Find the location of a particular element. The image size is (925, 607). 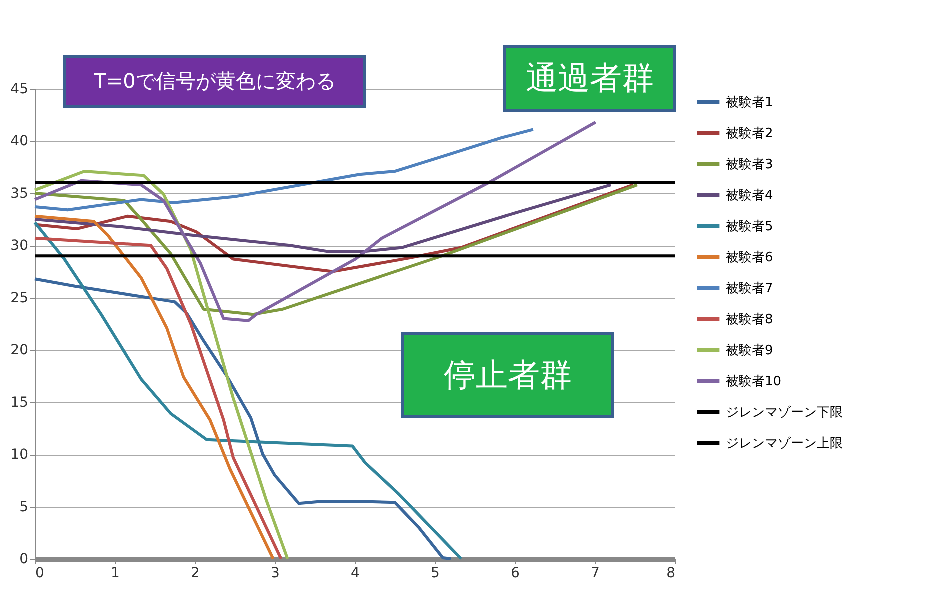

annotation: 通過者群 is located at coordinates (590, 78).